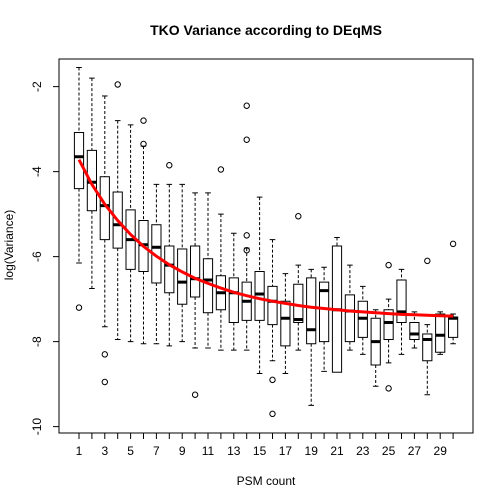 The height and width of the screenshot is (504, 504). Describe the element at coordinates (260, 451) in the screenshot. I see `x-tick-label: 15` at that location.